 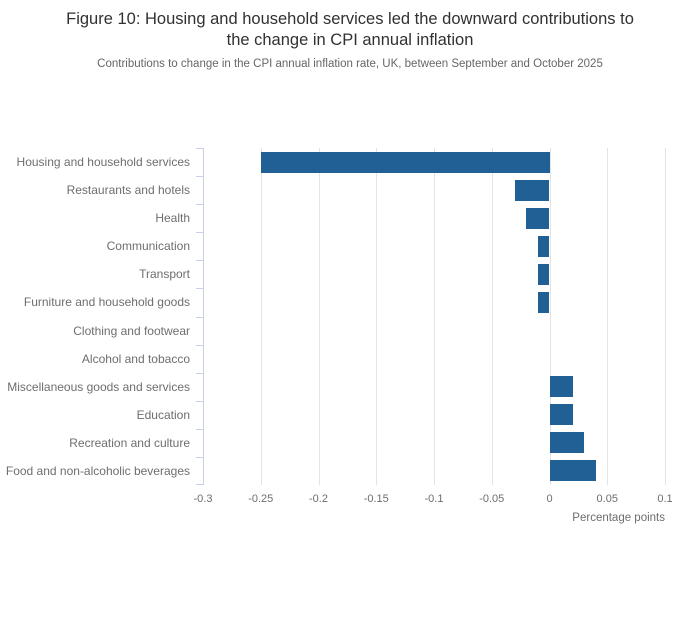 I want to click on category-label: Alcohol and tobacco, so click(x=135, y=358).